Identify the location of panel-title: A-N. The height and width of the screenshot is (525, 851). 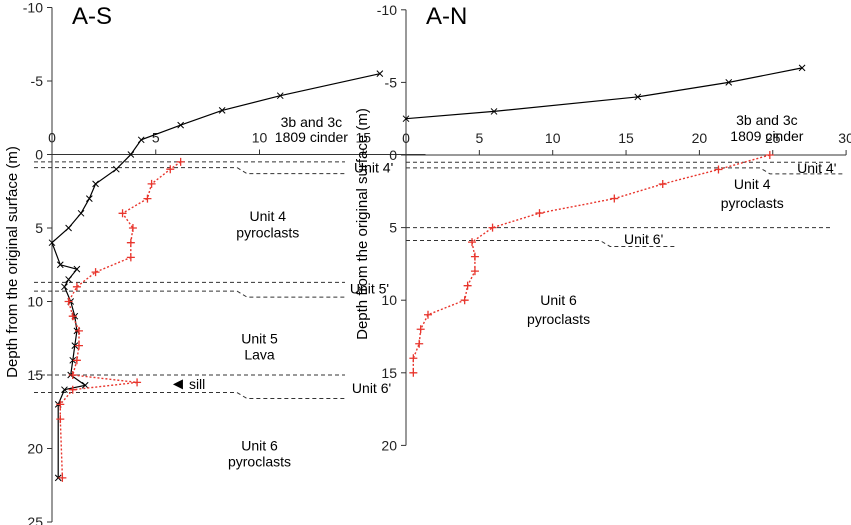
(446, 16).